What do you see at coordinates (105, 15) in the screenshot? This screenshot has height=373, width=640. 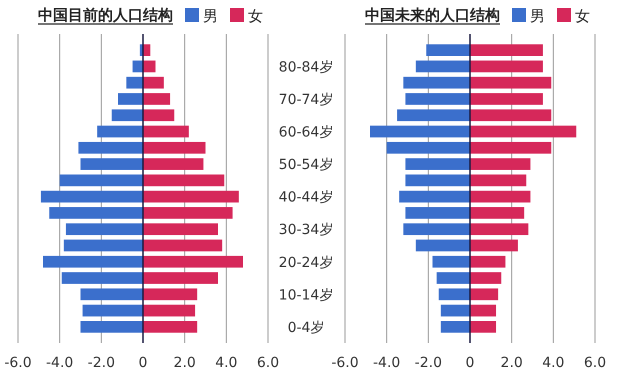 I see `chart-title: 中国目前的人口结构` at bounding box center [105, 15].